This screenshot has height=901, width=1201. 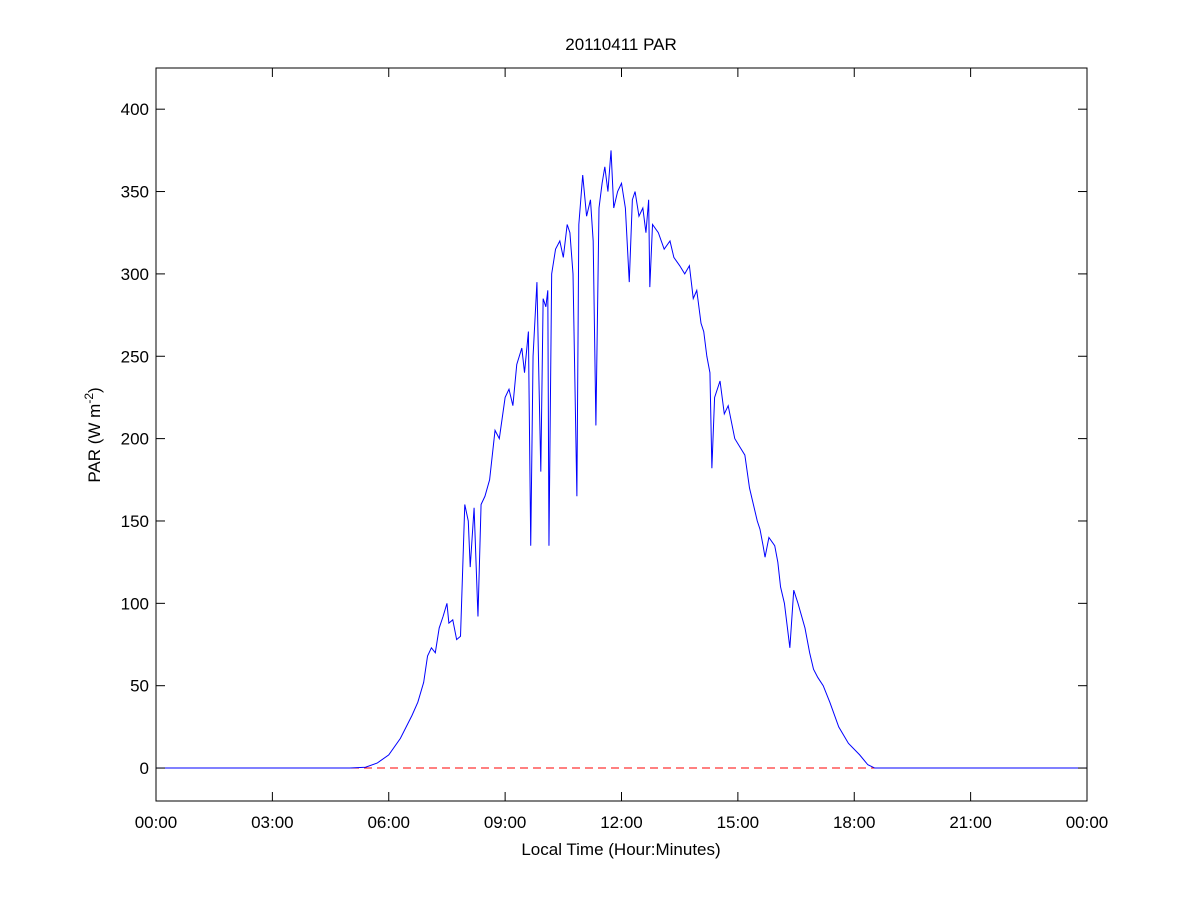 What do you see at coordinates (505, 822) in the screenshot?
I see `x-tick-label: 09:00` at bounding box center [505, 822].